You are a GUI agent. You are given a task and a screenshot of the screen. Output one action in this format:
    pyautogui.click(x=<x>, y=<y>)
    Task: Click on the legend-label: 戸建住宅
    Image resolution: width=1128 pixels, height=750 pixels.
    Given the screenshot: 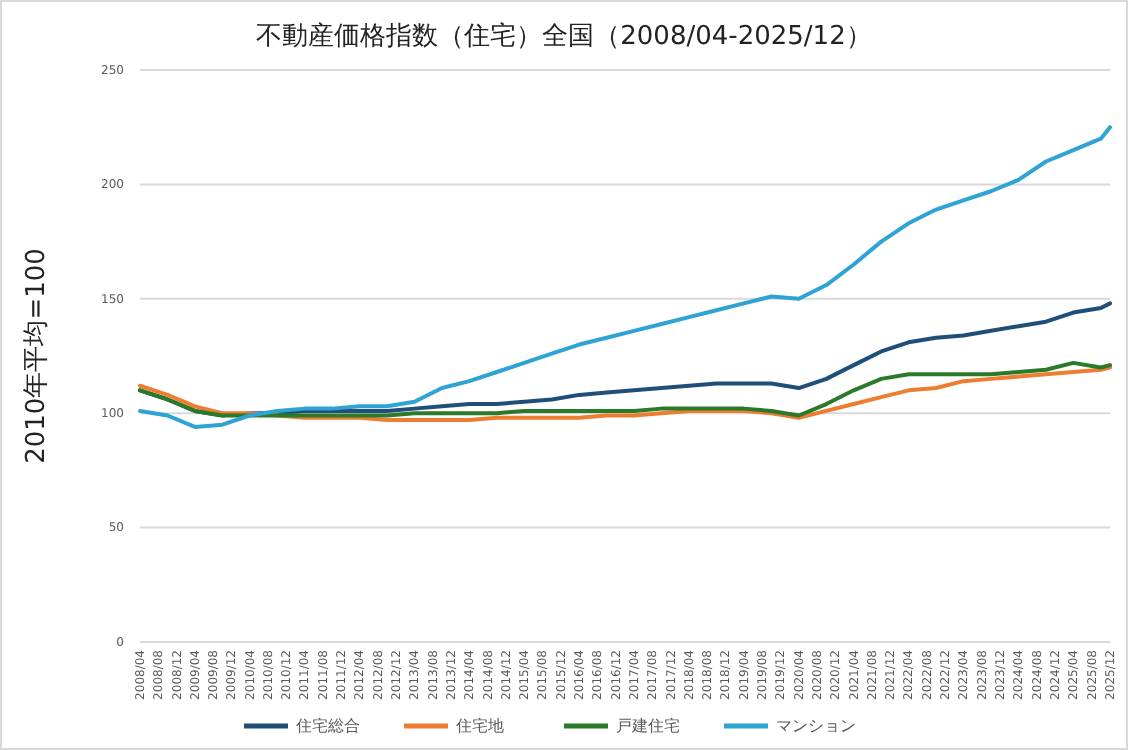 What is the action you would take?
    pyautogui.click(x=648, y=726)
    